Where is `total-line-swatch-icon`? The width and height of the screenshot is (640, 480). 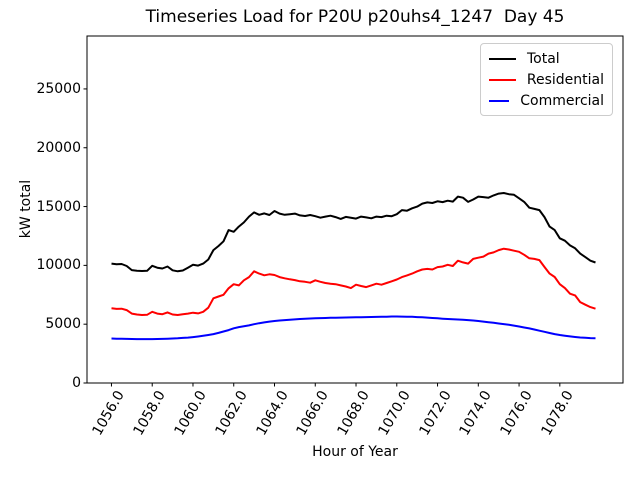 total-line-swatch-icon is located at coordinates (502, 58).